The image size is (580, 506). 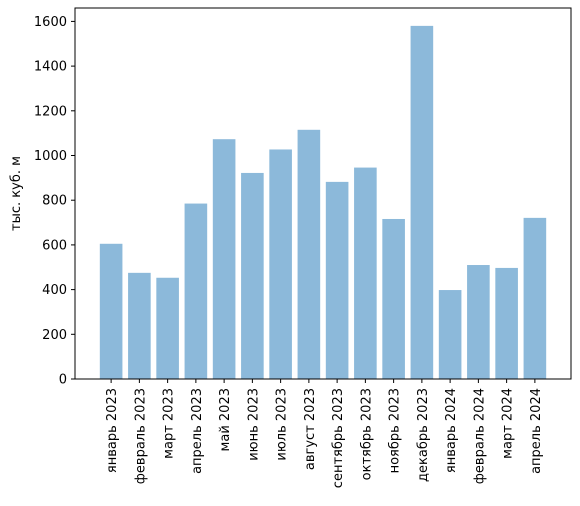 What do you see at coordinates (395, 430) in the screenshot?
I see `x-tick-label: ноябрь 2023` at bounding box center [395, 430].